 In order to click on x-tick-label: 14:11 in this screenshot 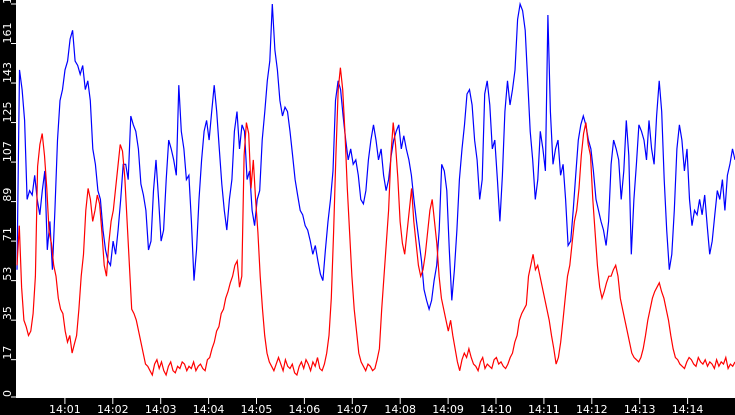, I will do `click(544, 409)`.